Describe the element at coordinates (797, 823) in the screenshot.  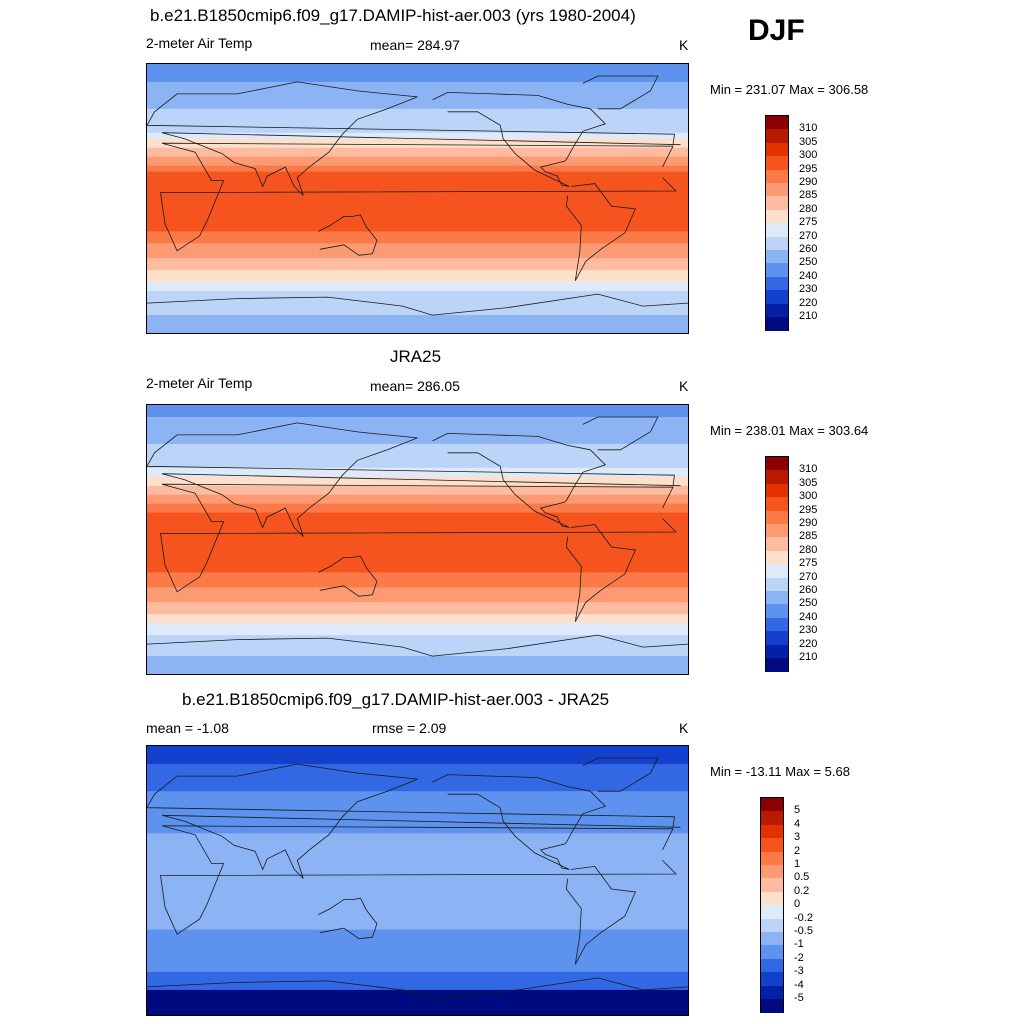
I see `colorbar-label: 4` at that location.